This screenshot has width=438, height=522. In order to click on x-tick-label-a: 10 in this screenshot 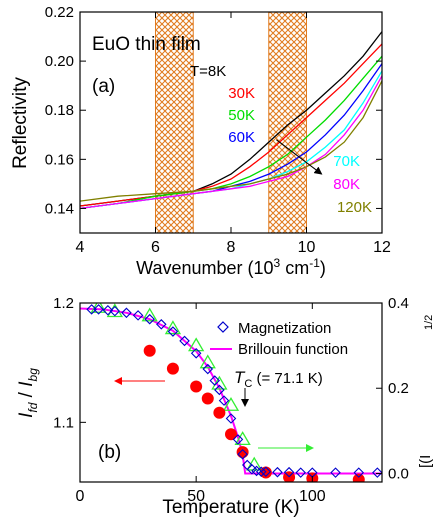, I will do `click(307, 247)`.